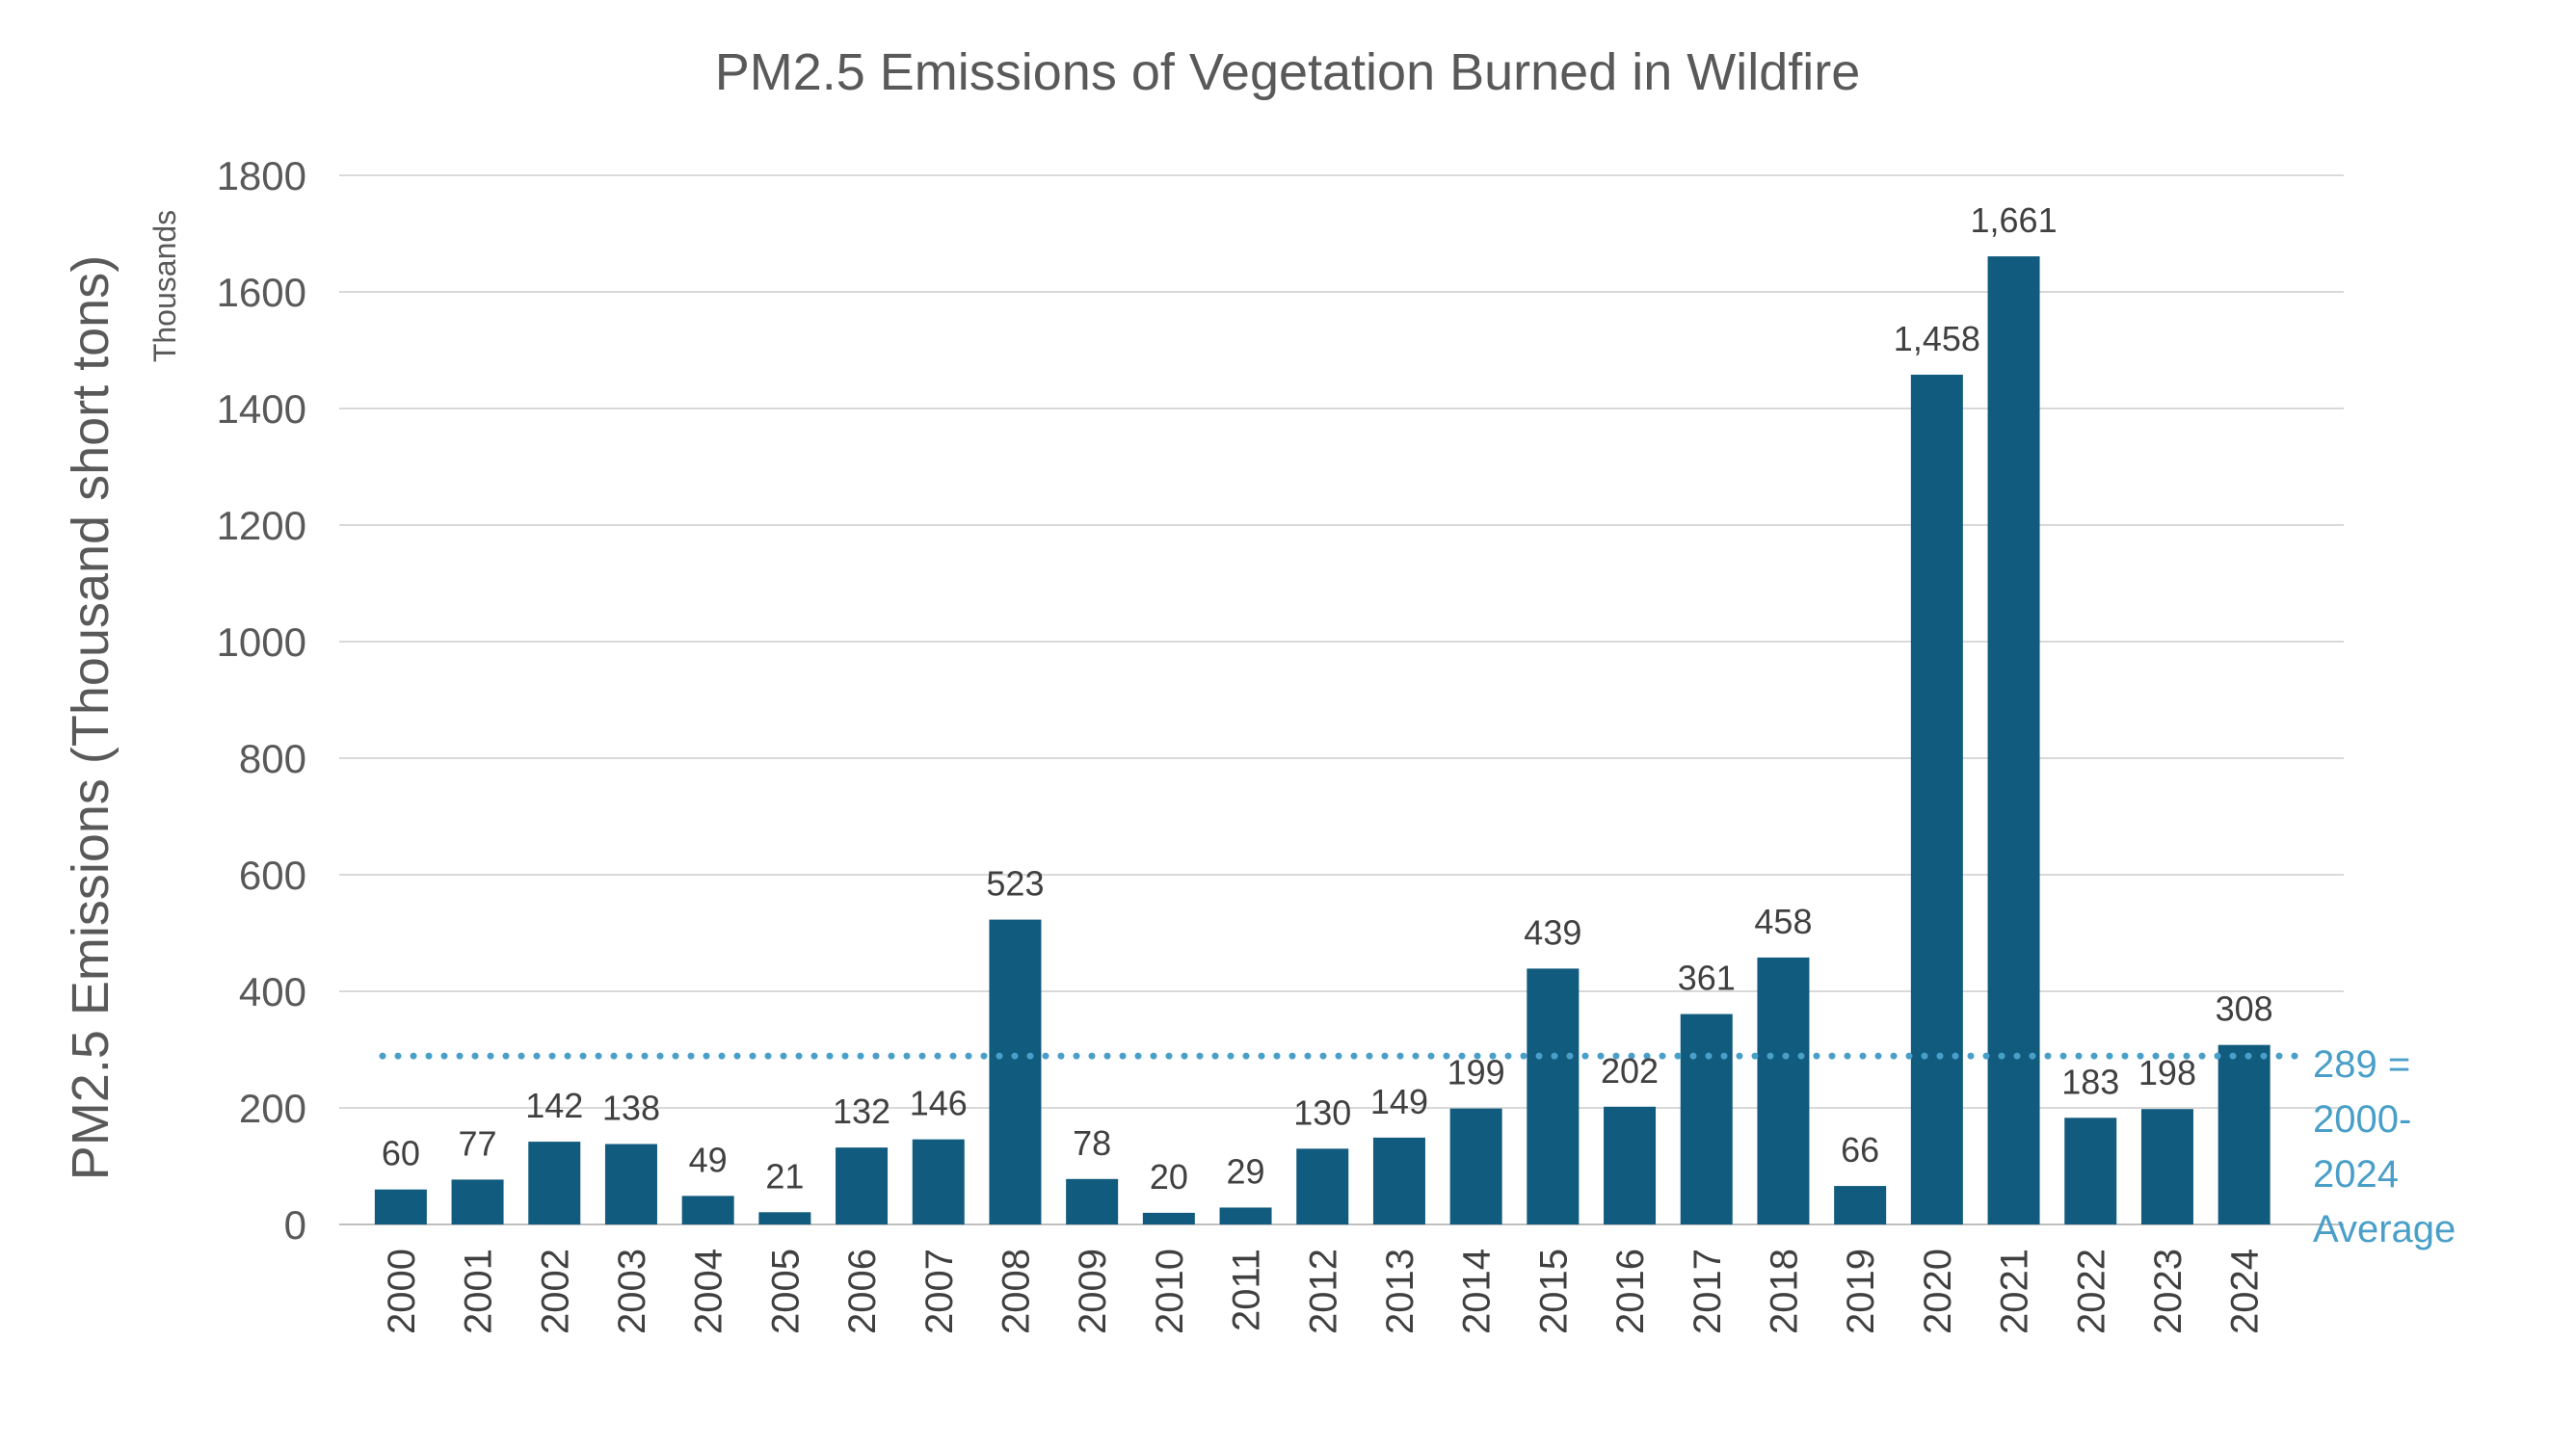  What do you see at coordinates (1553, 1291) in the screenshot?
I see `x-tick-label: 2015` at bounding box center [1553, 1291].